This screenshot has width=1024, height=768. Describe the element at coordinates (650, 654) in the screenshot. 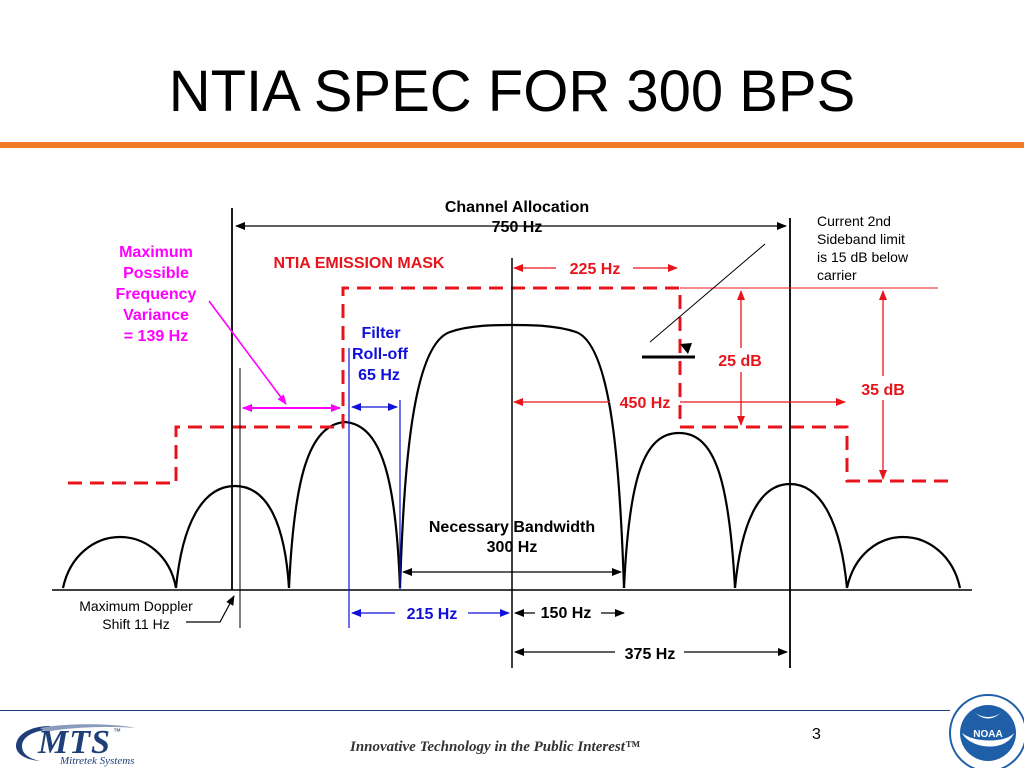

I see `hz375-label: 375 Hz` at that location.